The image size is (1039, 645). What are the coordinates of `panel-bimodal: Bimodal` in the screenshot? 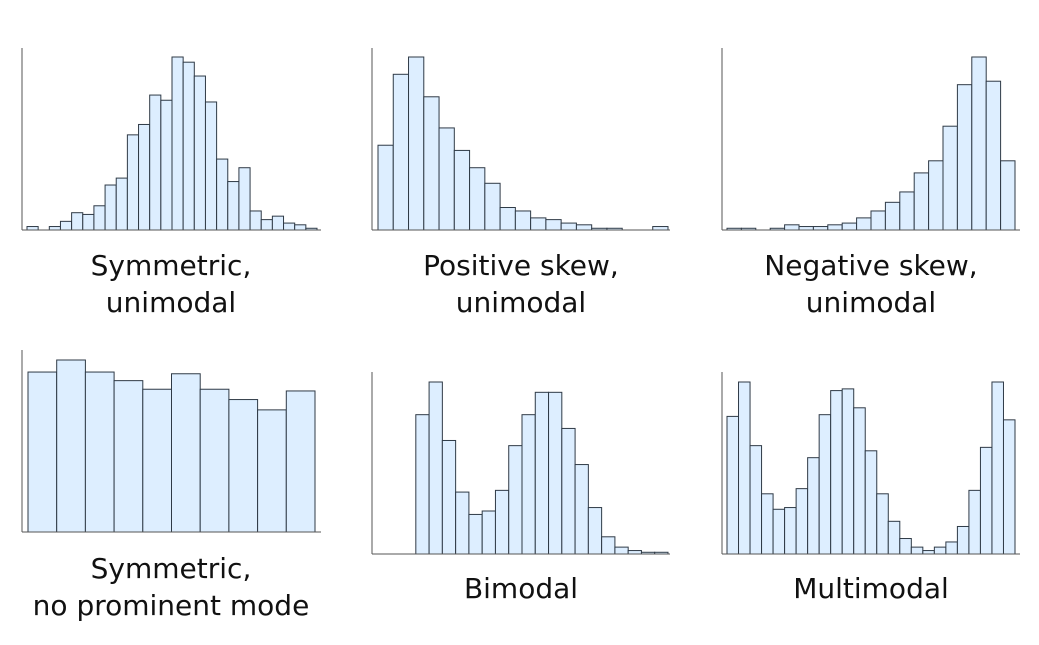 It's located at (520, 488).